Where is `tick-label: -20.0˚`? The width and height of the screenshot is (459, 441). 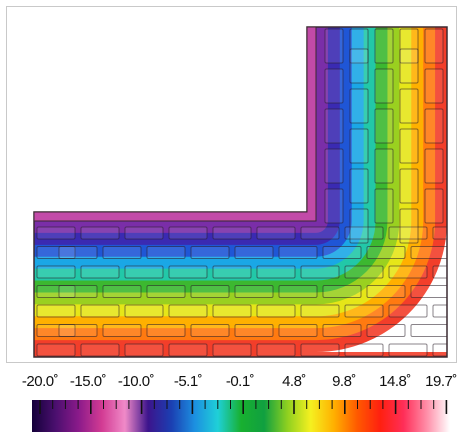
tick-label: -20.0˚ is located at coordinates (40, 381).